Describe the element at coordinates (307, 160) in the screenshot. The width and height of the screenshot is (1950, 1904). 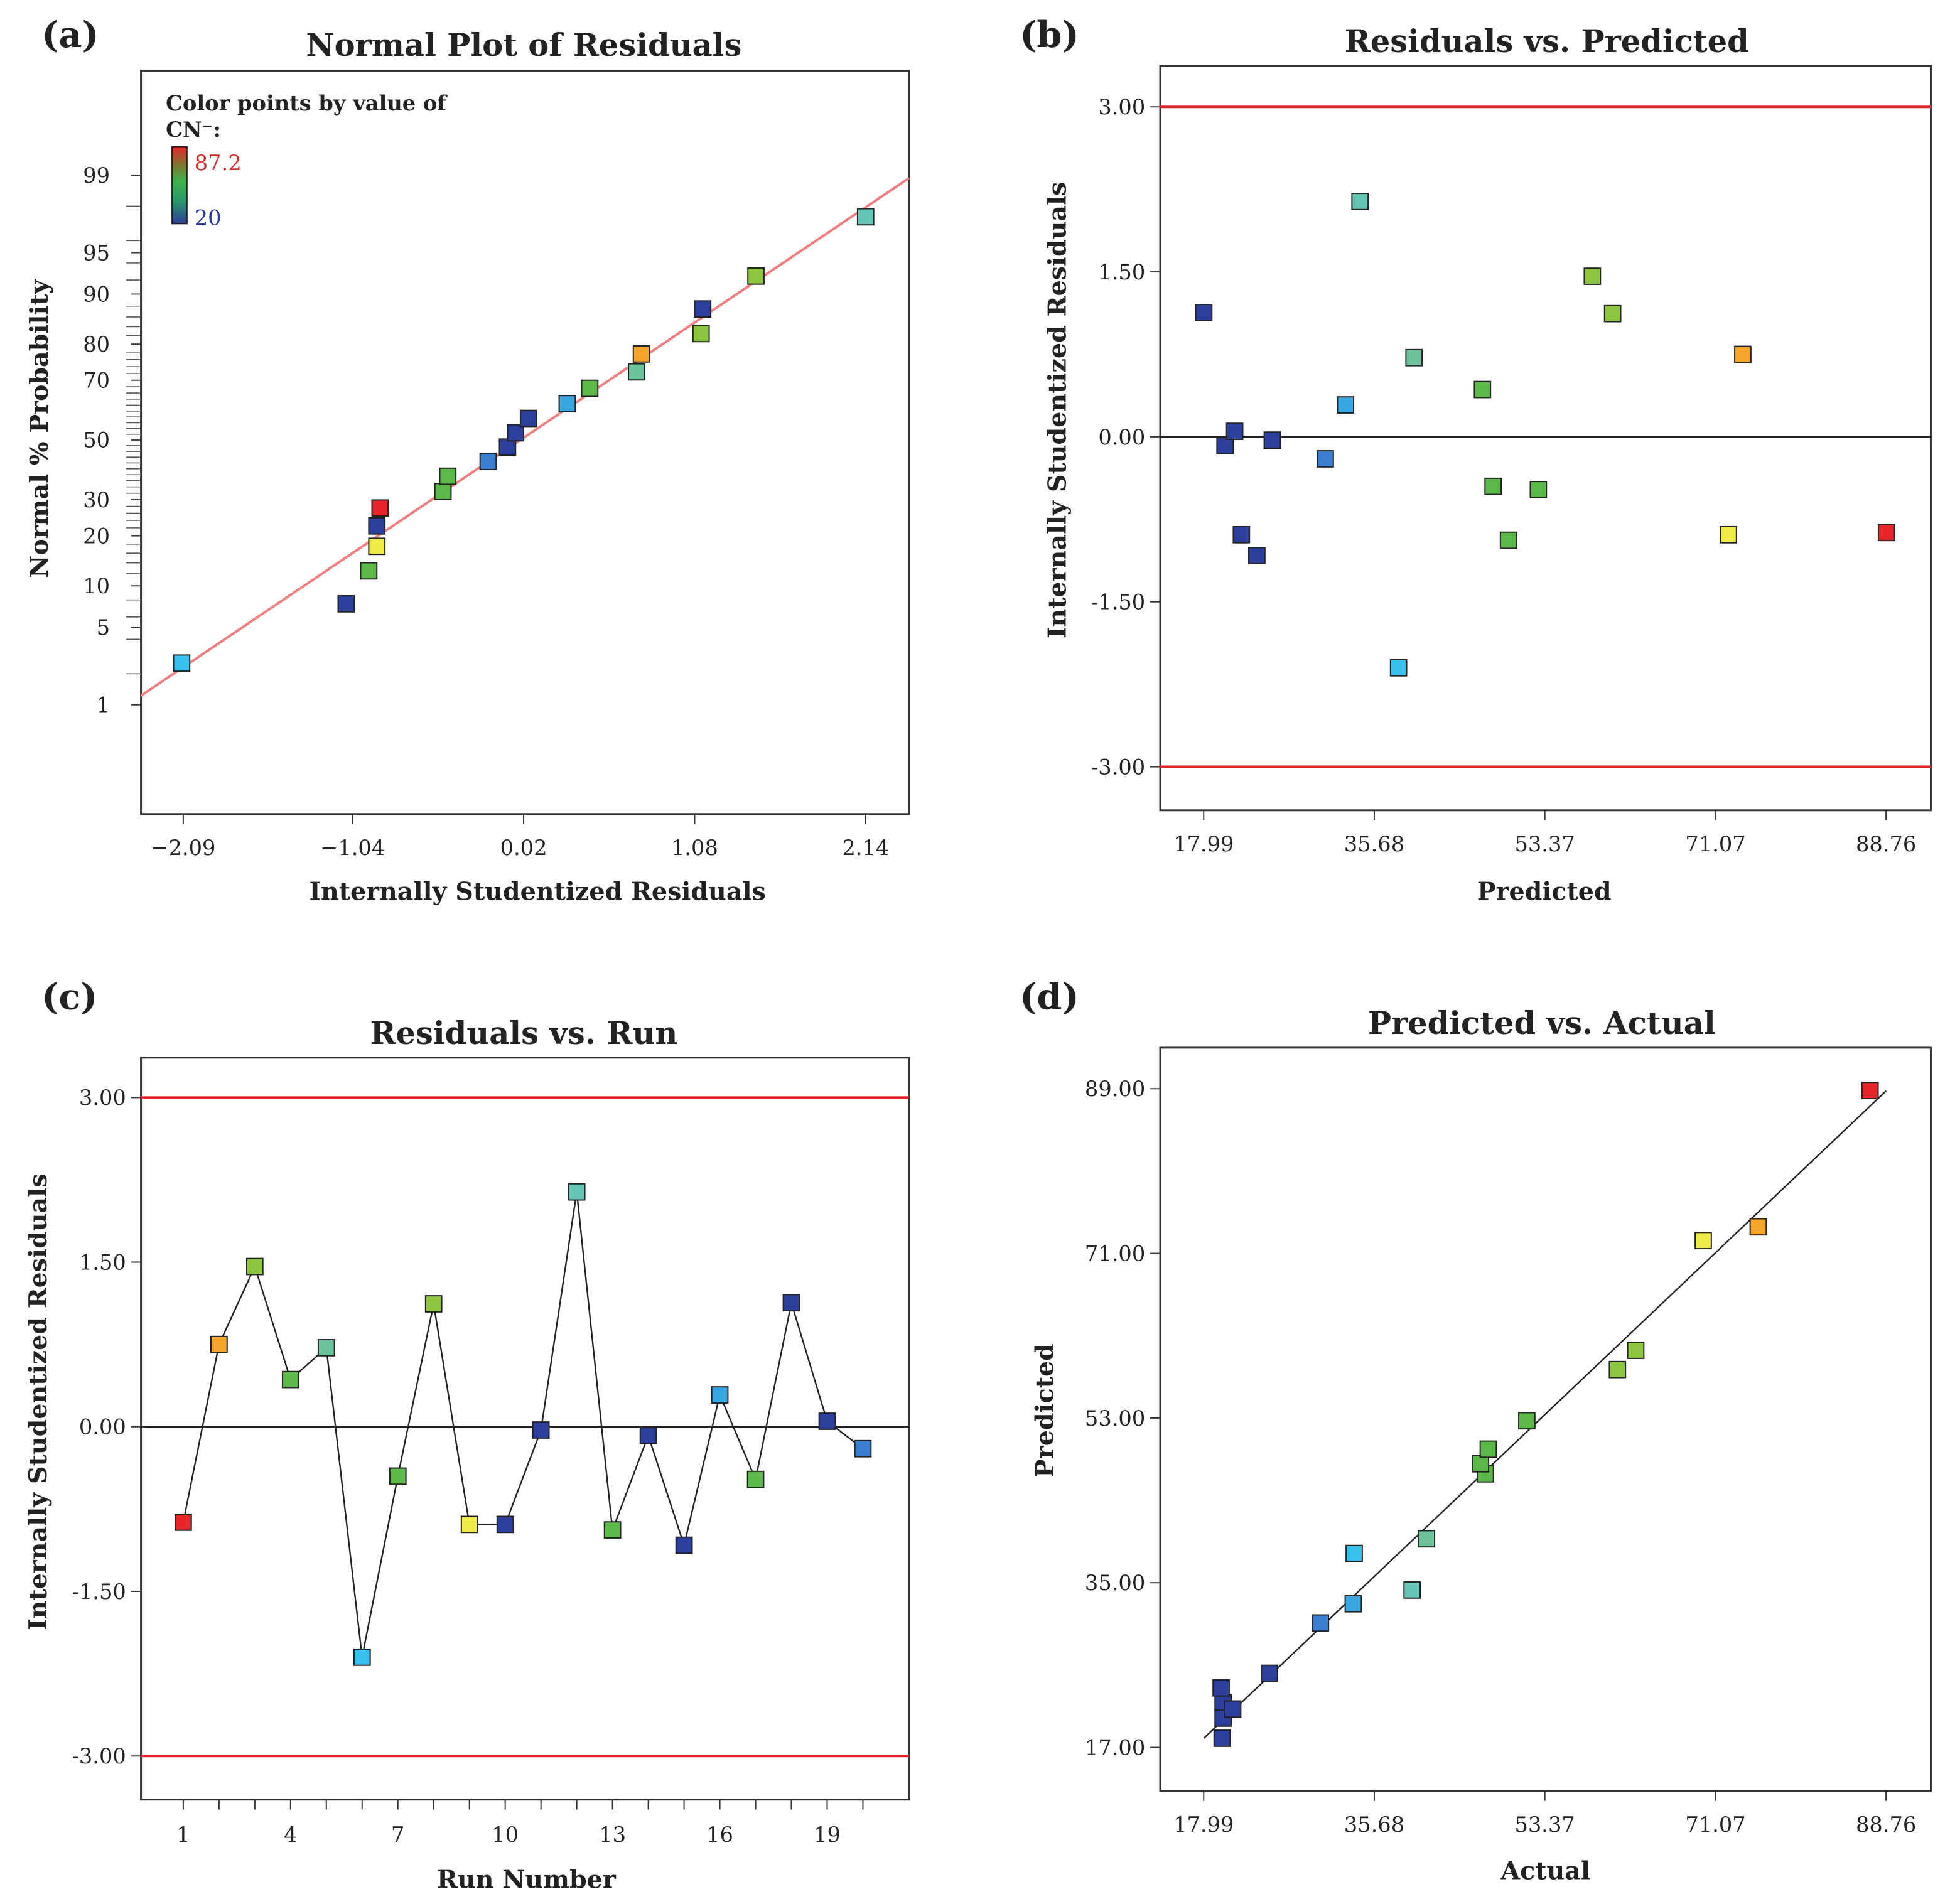
I see `legend: Color points by value of CN⁻: 87.2 20` at that location.